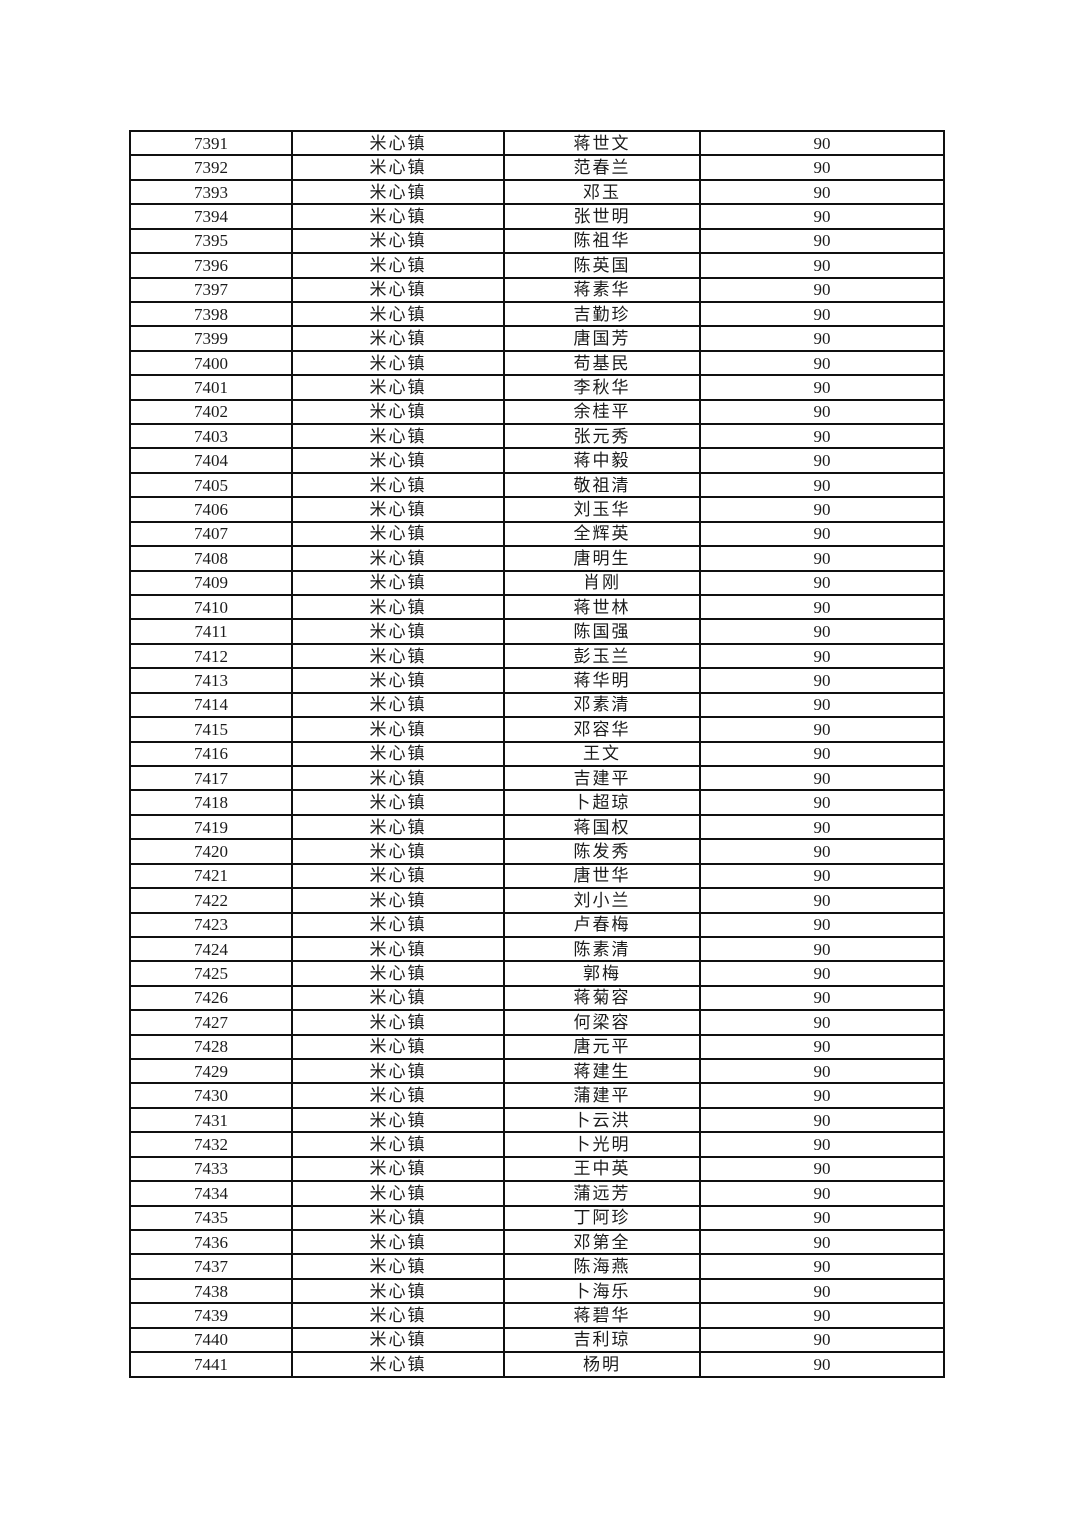 The height and width of the screenshot is (1520, 1074). What do you see at coordinates (602, 1218) in the screenshot?
I see `name-cell: 丁阿珍` at bounding box center [602, 1218].